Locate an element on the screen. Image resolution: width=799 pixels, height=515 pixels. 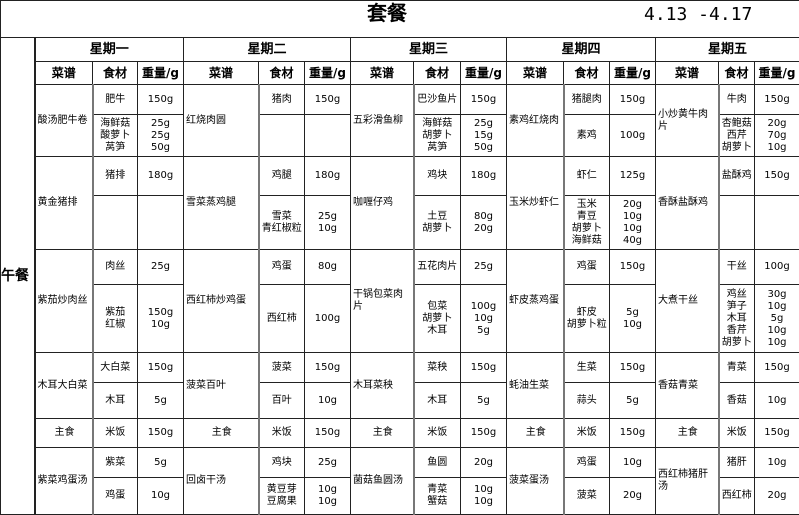
ingredient-cell: 菠菜 is located at coordinates (587, 496).